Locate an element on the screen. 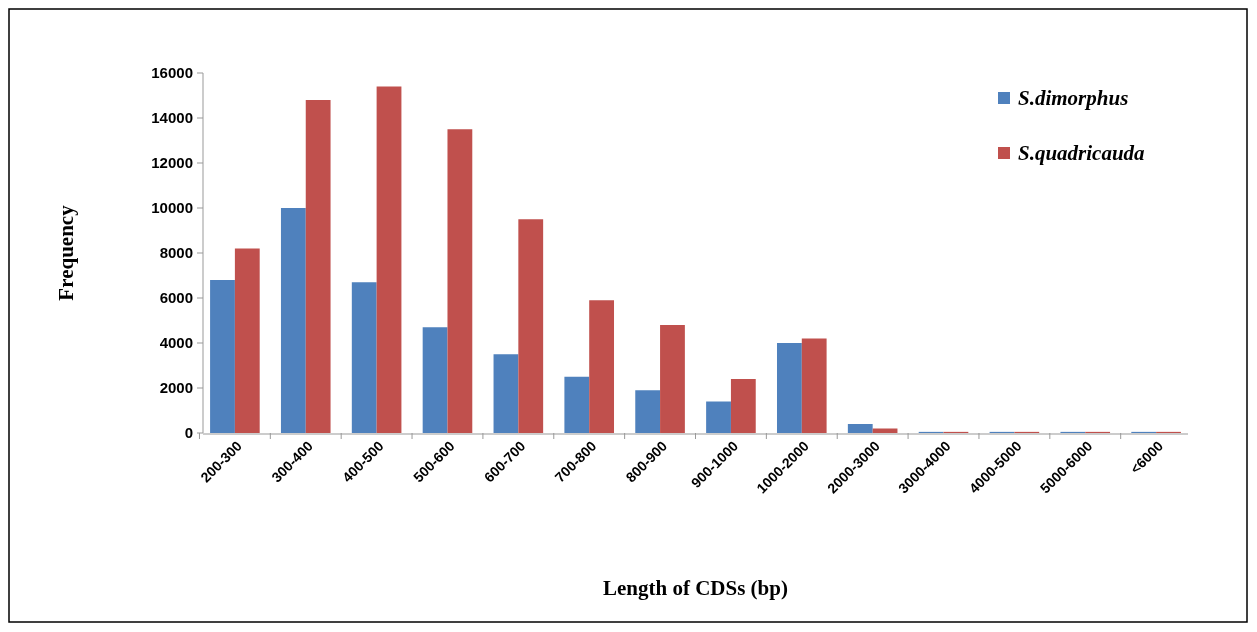 This screenshot has width=1257, height=632. y-tick-label: 10000 is located at coordinates (172, 208).